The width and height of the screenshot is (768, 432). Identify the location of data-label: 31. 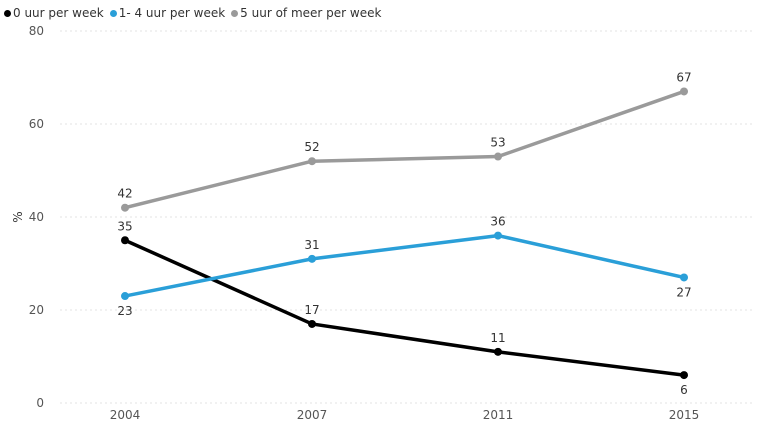
(311, 245).